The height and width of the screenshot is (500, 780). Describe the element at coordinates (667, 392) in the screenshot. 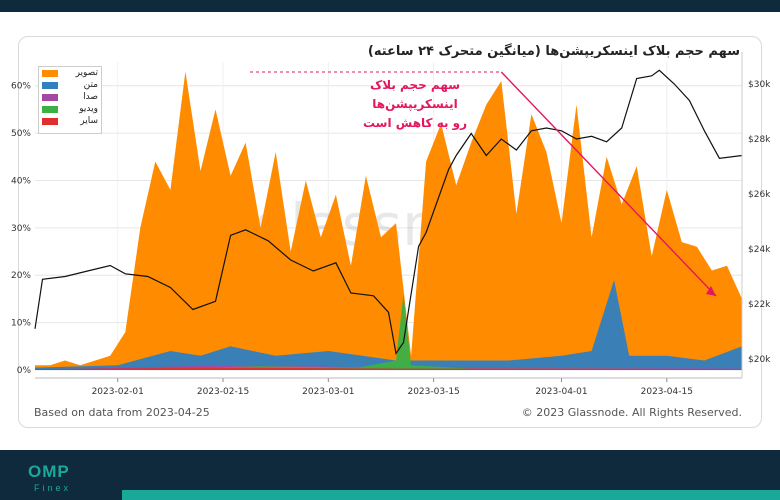

I see `x-tick-label: 2023-04-15` at that location.